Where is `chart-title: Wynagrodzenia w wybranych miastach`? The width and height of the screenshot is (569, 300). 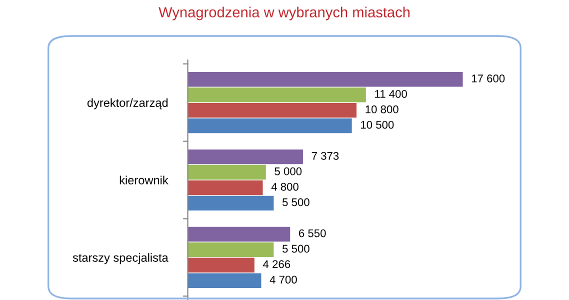 chart-title: Wynagrodzenia w wybranych miastach is located at coordinates (284, 13).